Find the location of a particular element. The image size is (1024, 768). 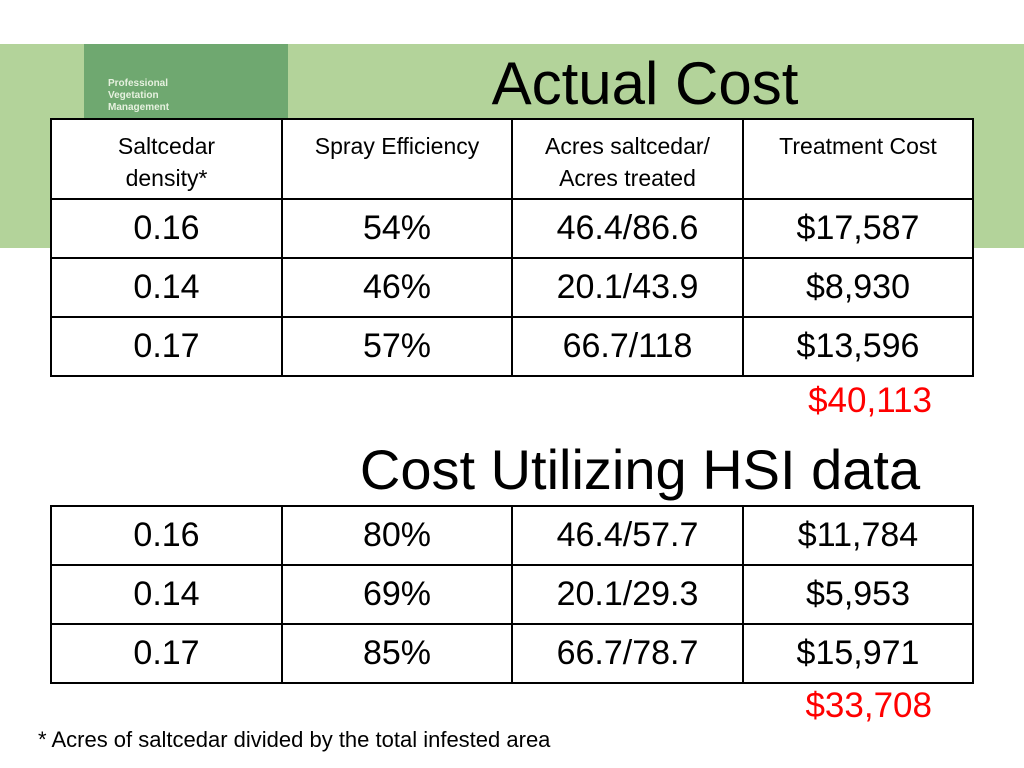

hsi-total: $33,708 is located at coordinates (868, 705).